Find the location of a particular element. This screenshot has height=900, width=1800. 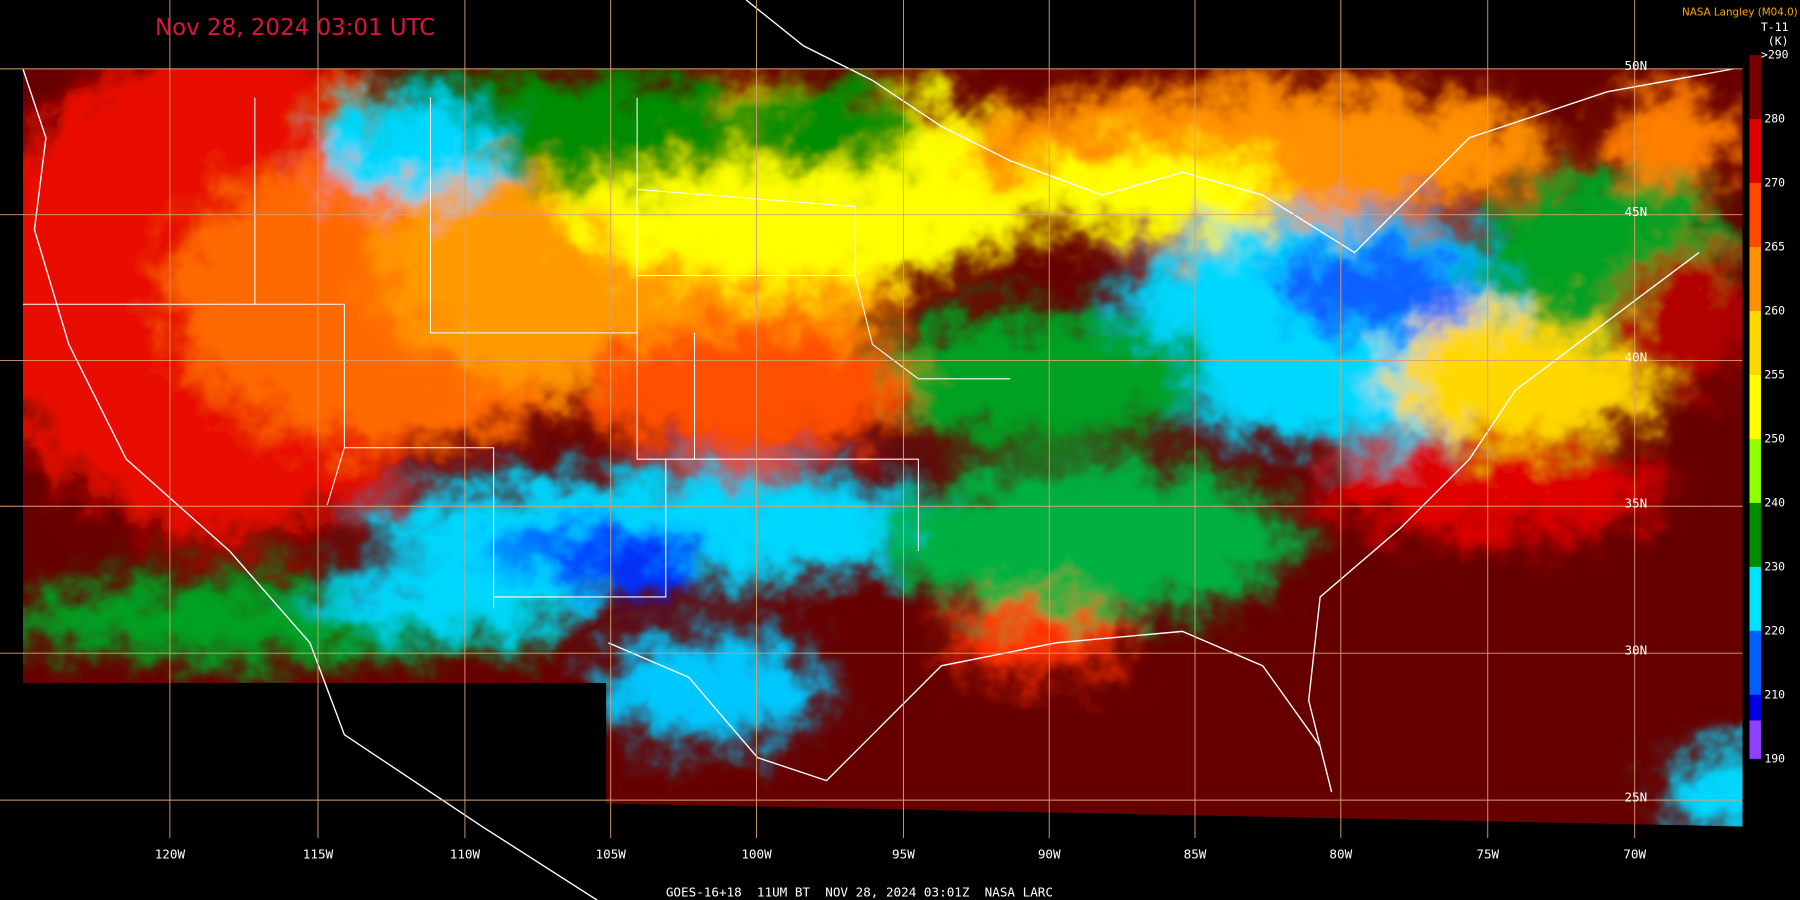

colorbar-label: 265 is located at coordinates (1774, 247).